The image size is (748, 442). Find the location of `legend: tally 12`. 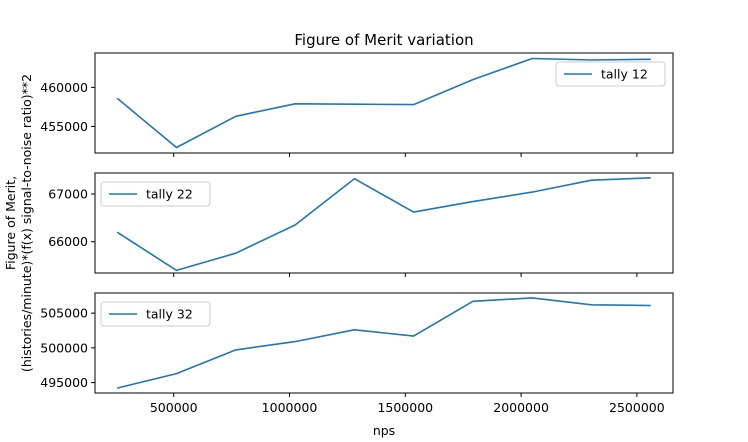

legend: tally 12 is located at coordinates (610, 74).